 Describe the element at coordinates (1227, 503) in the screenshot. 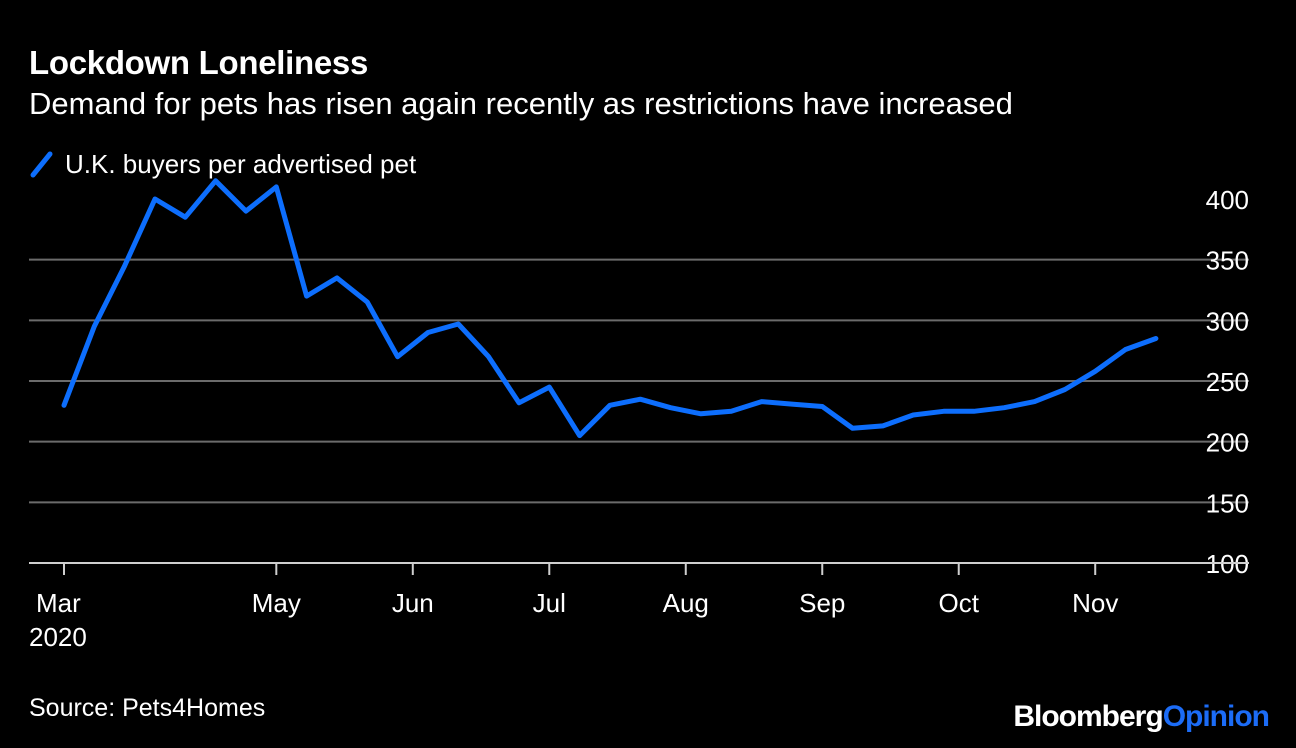

I see `y-tick-label-150: 150` at that location.